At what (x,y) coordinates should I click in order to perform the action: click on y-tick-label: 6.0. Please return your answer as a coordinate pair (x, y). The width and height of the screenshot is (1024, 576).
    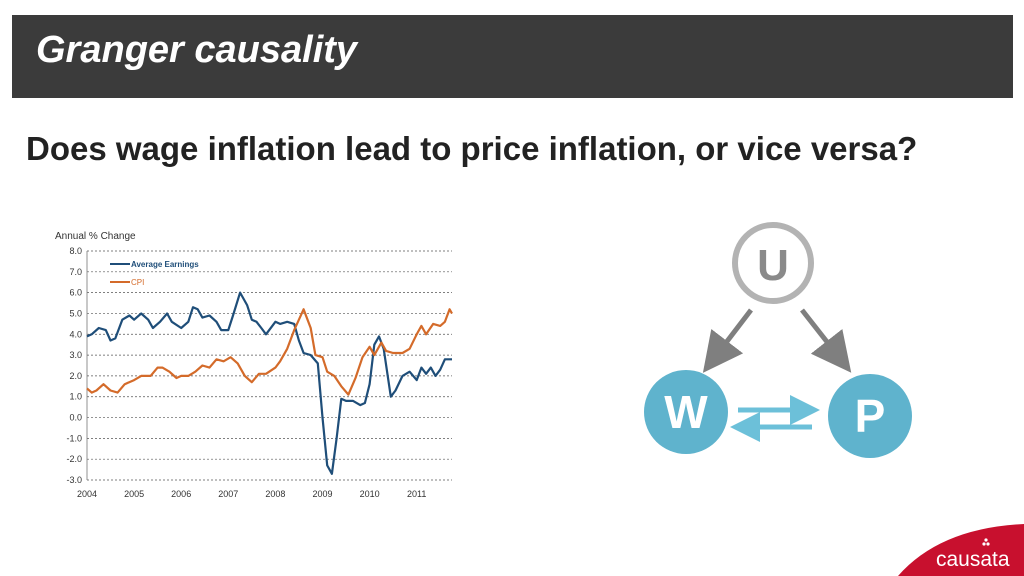
    Looking at the image, I should click on (75, 293).